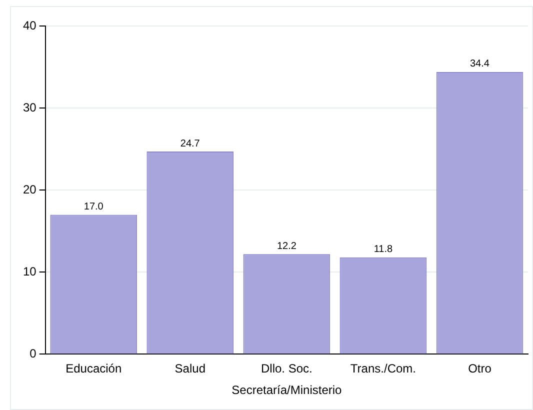  What do you see at coordinates (94, 369) in the screenshot?
I see `x-tick-label: Educación` at bounding box center [94, 369].